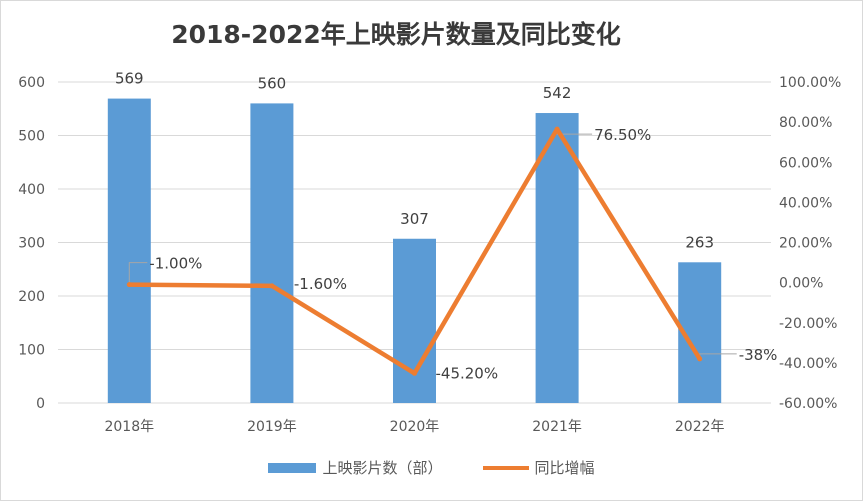  Describe the element at coordinates (758, 355) in the screenshot. I see `line-value-label: -38%` at that location.